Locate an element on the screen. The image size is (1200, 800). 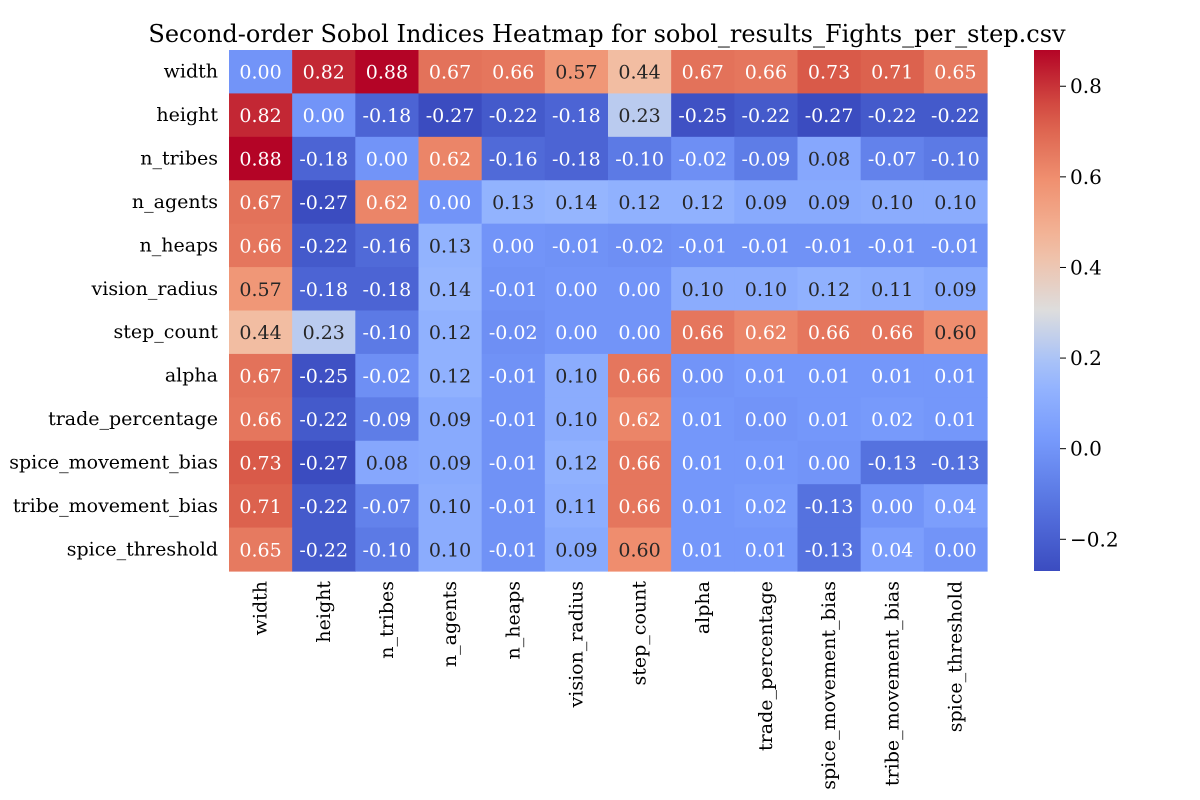
column-tick-label: spice_threshold is located at coordinates (955, 656).